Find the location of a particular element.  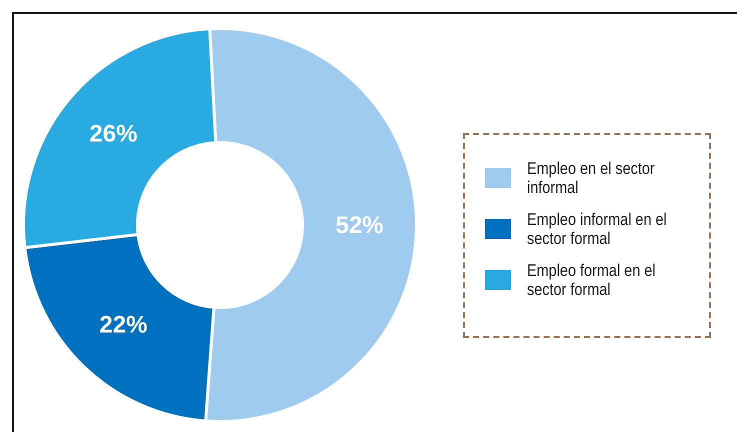

data-label: 22% is located at coordinates (123, 324).